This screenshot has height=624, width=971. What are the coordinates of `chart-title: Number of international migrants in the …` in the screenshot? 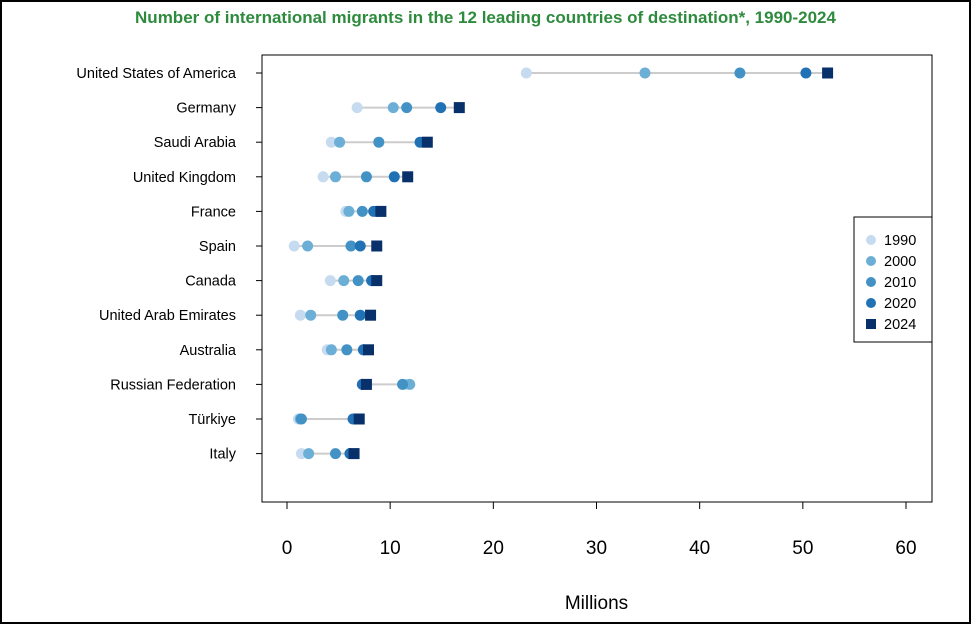 It's located at (485, 17).